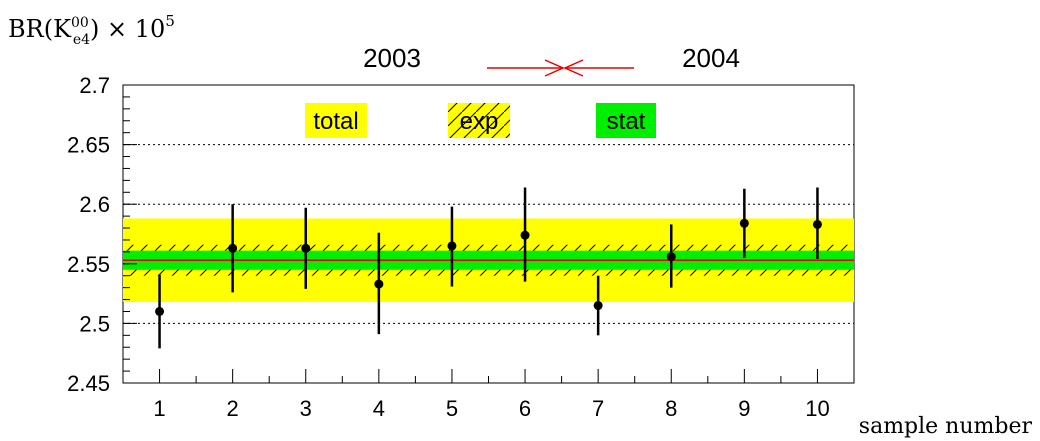 Image resolution: width=1040 pixels, height=441 pixels. I want to click on legend-total-label: total, so click(335, 121).